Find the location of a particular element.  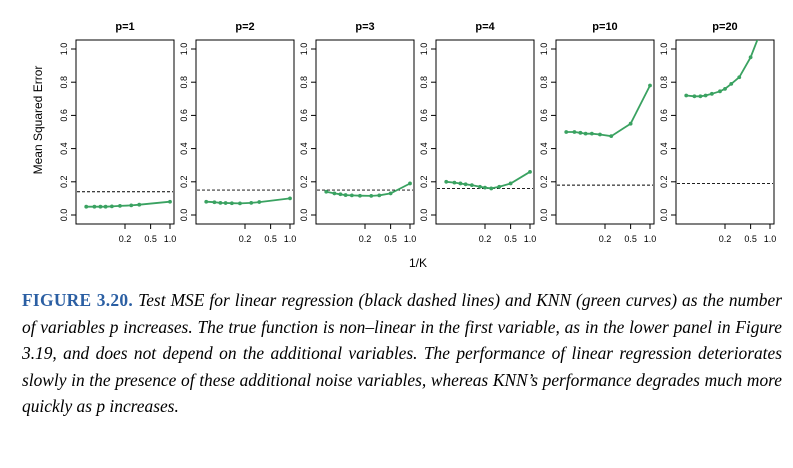

panel-6: p=20 0.0 0.2 0.4 0.6 0.8 1.0 0.2 0.5 1.0 is located at coordinates (717, 132).